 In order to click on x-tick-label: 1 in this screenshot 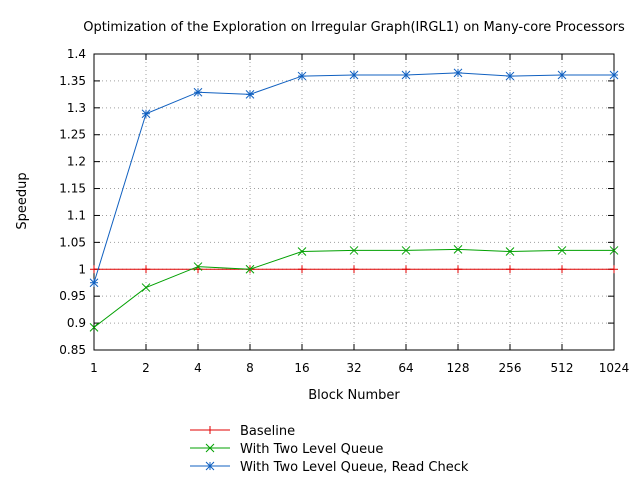, I will do `click(94, 368)`.